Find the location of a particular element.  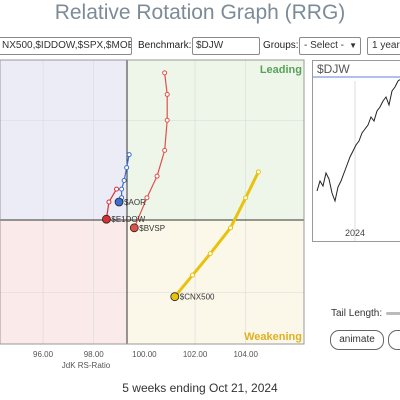

series-label: $BVSP is located at coordinates (152, 228).